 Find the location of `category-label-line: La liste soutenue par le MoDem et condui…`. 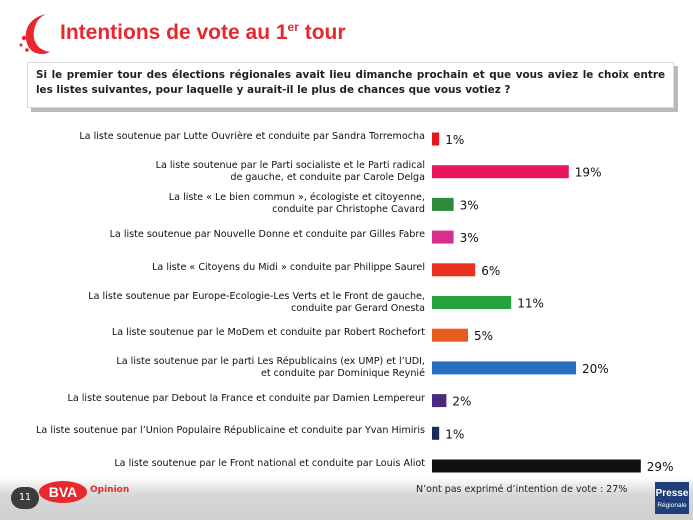

category-label-line: La liste soutenue par le MoDem et condui… is located at coordinates (268, 333).